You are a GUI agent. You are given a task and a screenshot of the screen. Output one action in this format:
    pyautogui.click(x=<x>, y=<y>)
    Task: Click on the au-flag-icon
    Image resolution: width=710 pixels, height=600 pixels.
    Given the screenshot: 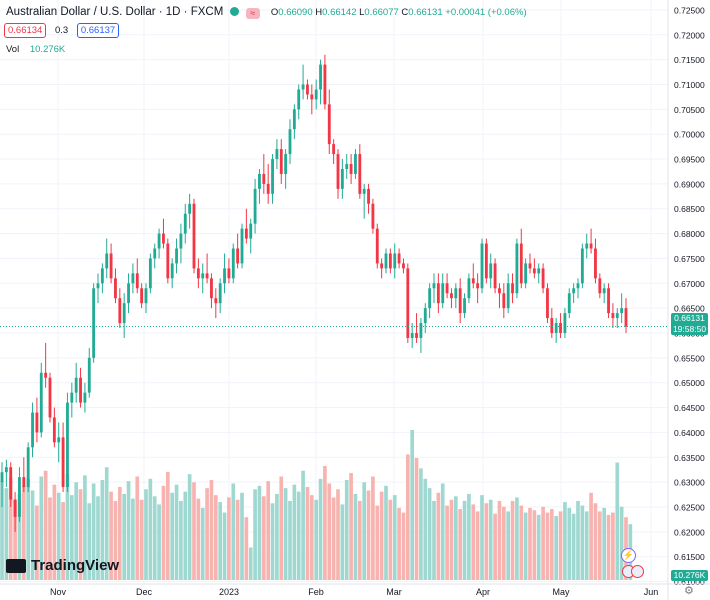 What is the action you would take?
    pyautogui.click(x=637, y=571)
    